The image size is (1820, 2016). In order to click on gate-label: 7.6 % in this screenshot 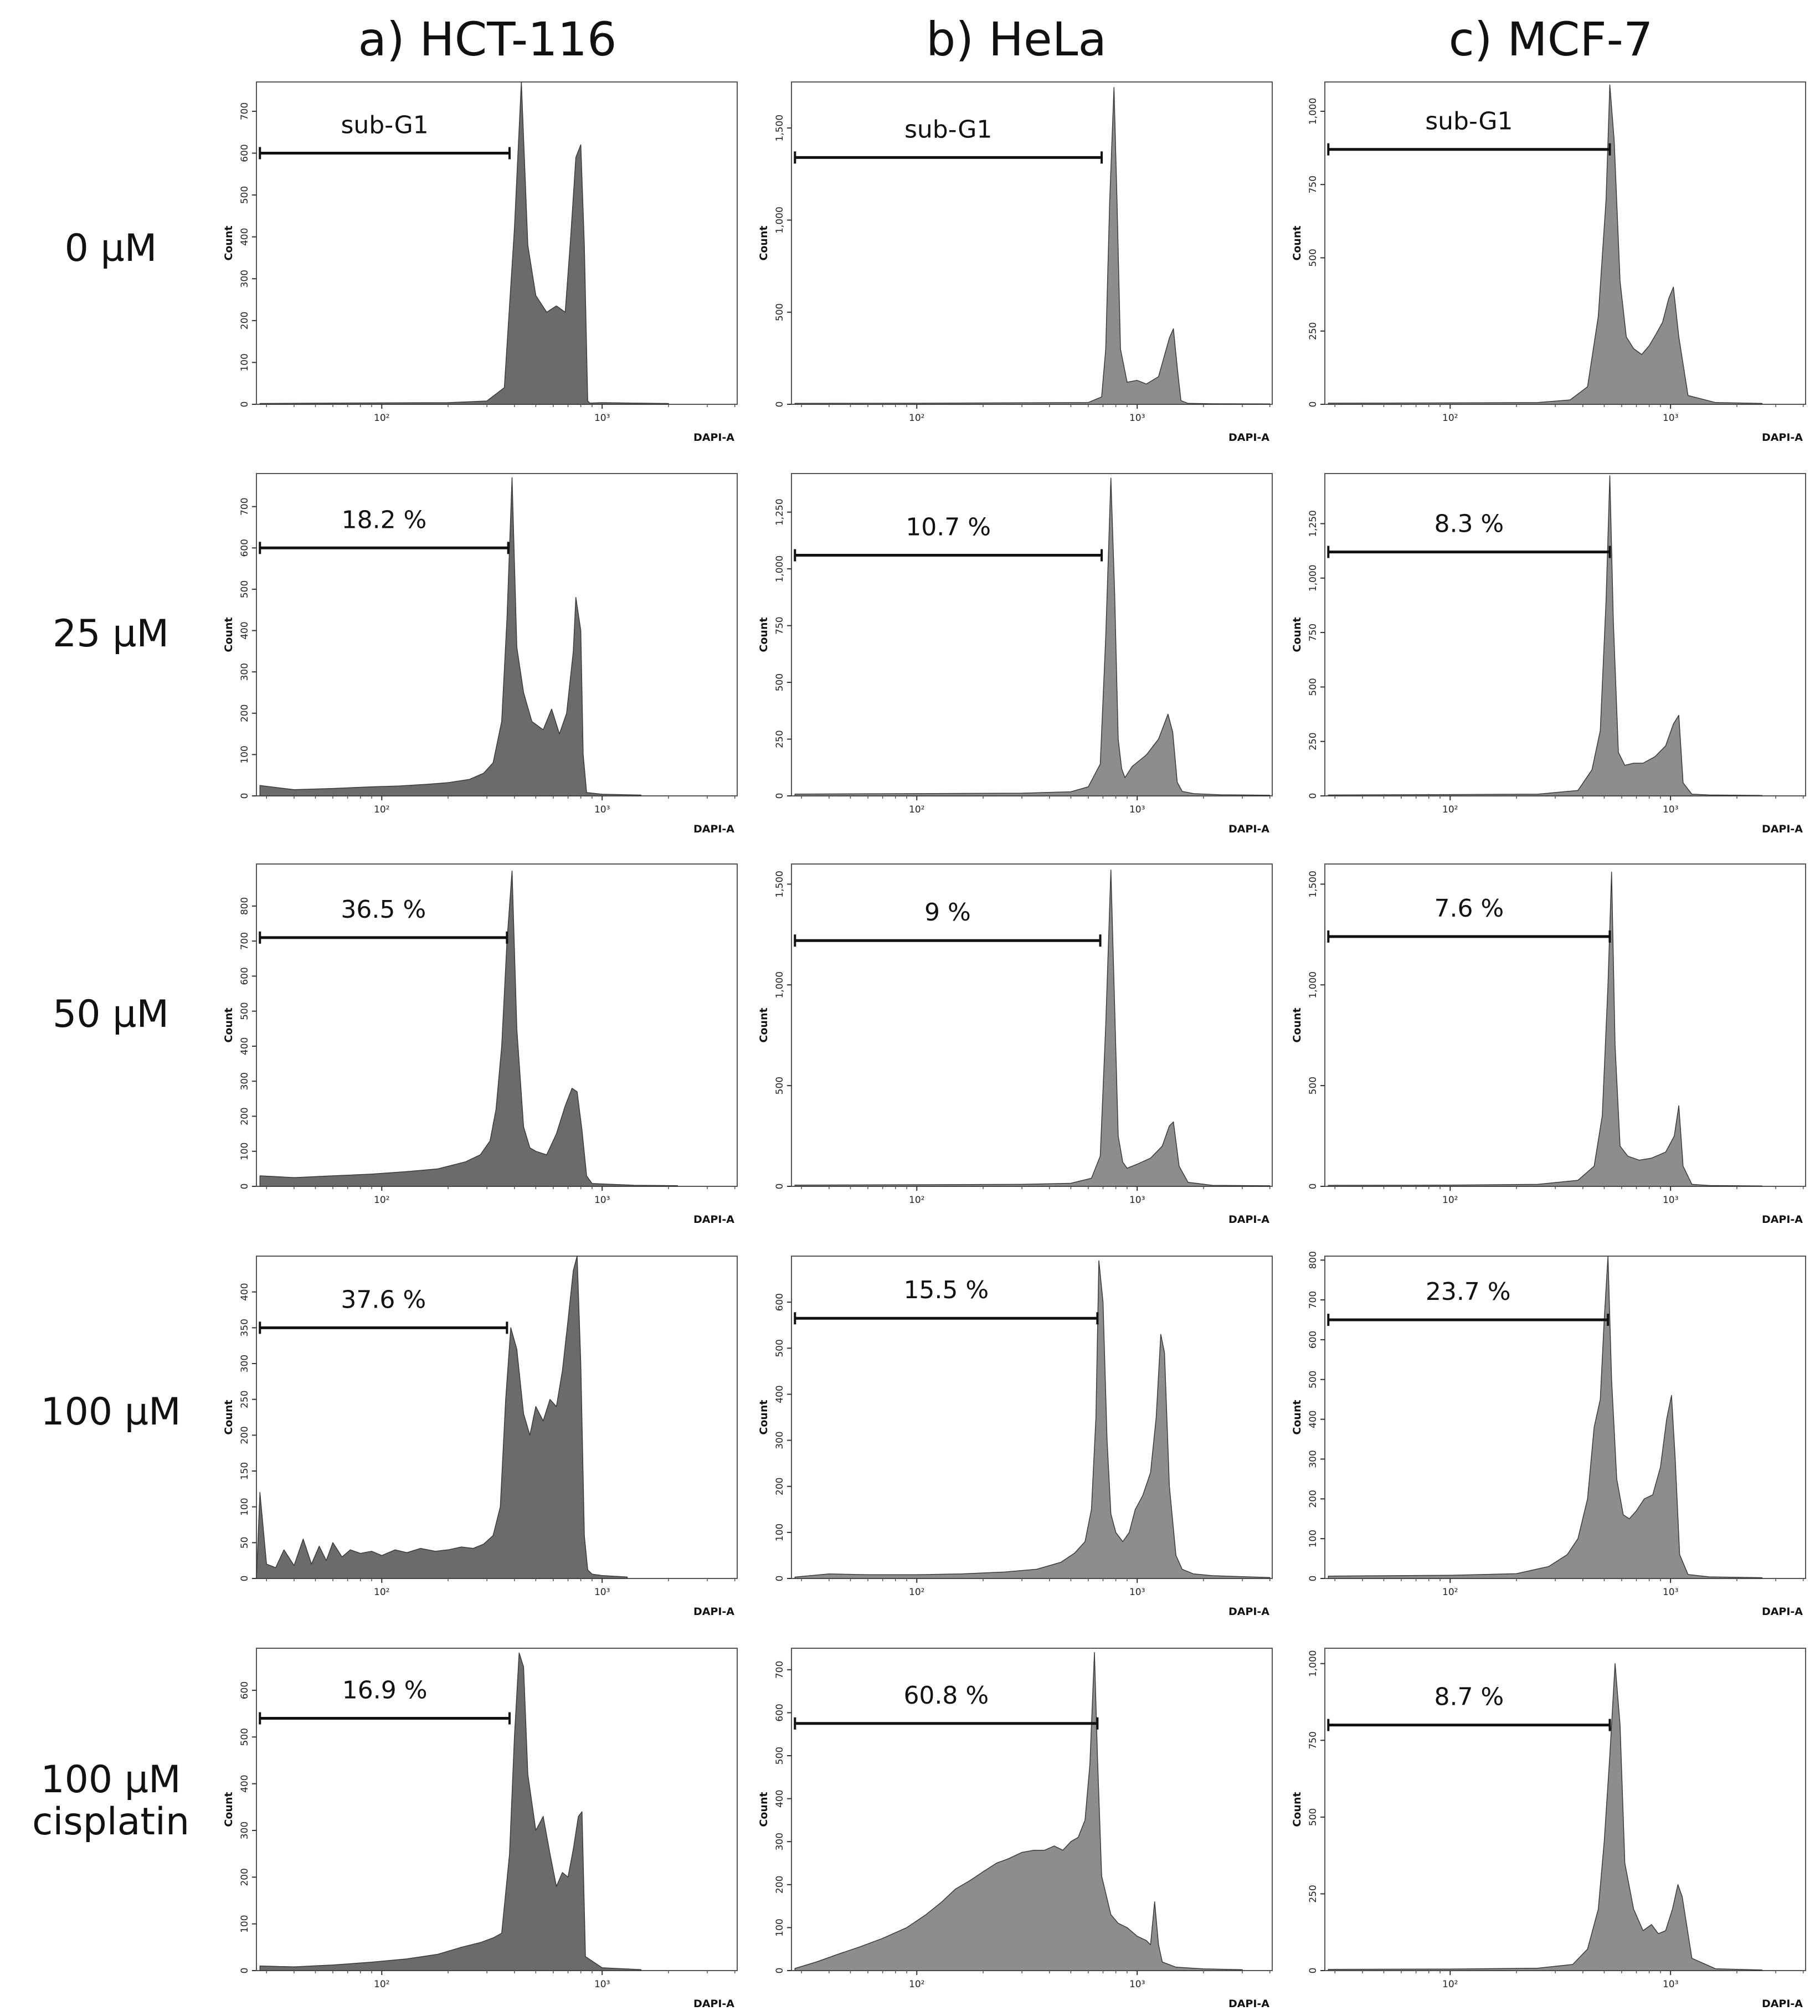, I will do `click(1469, 908)`.